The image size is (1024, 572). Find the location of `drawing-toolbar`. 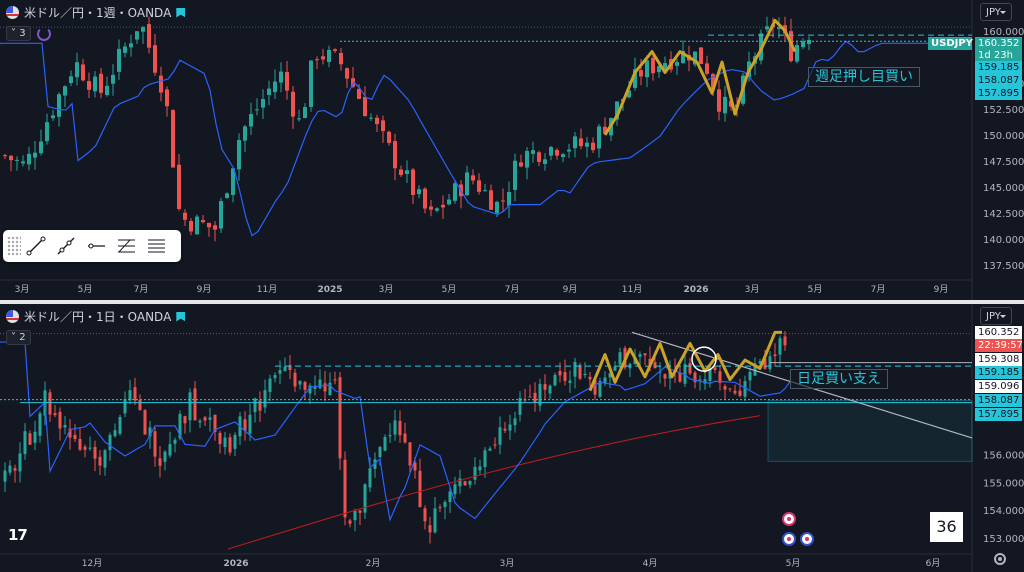

drawing-toolbar is located at coordinates (92, 246).